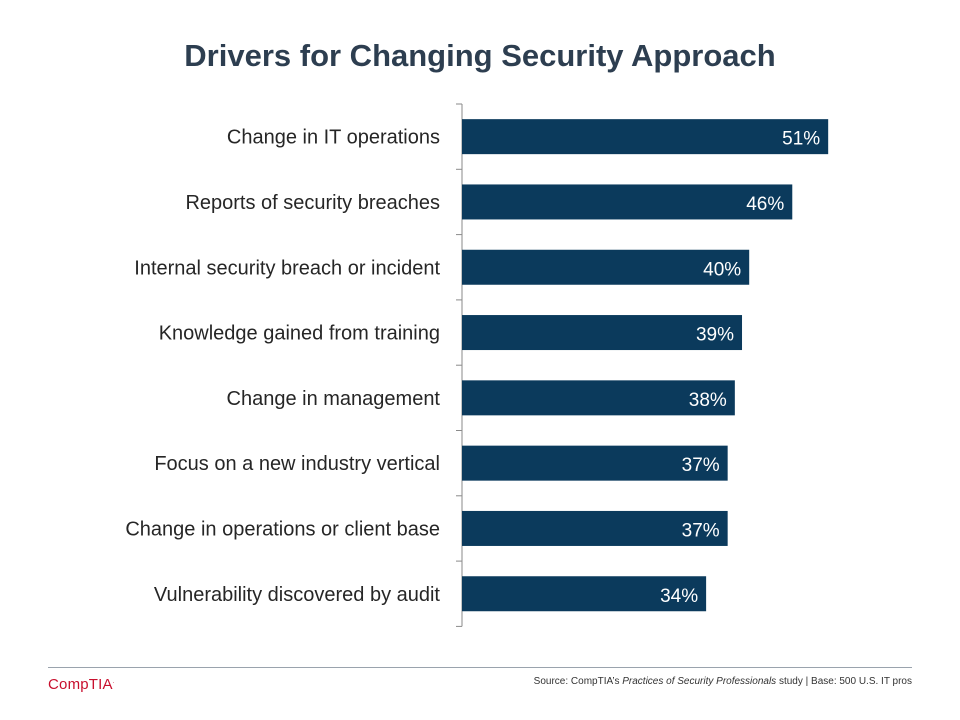 This screenshot has height=720, width=960. Describe the element at coordinates (334, 399) in the screenshot. I see `category-label: Change in management` at that location.